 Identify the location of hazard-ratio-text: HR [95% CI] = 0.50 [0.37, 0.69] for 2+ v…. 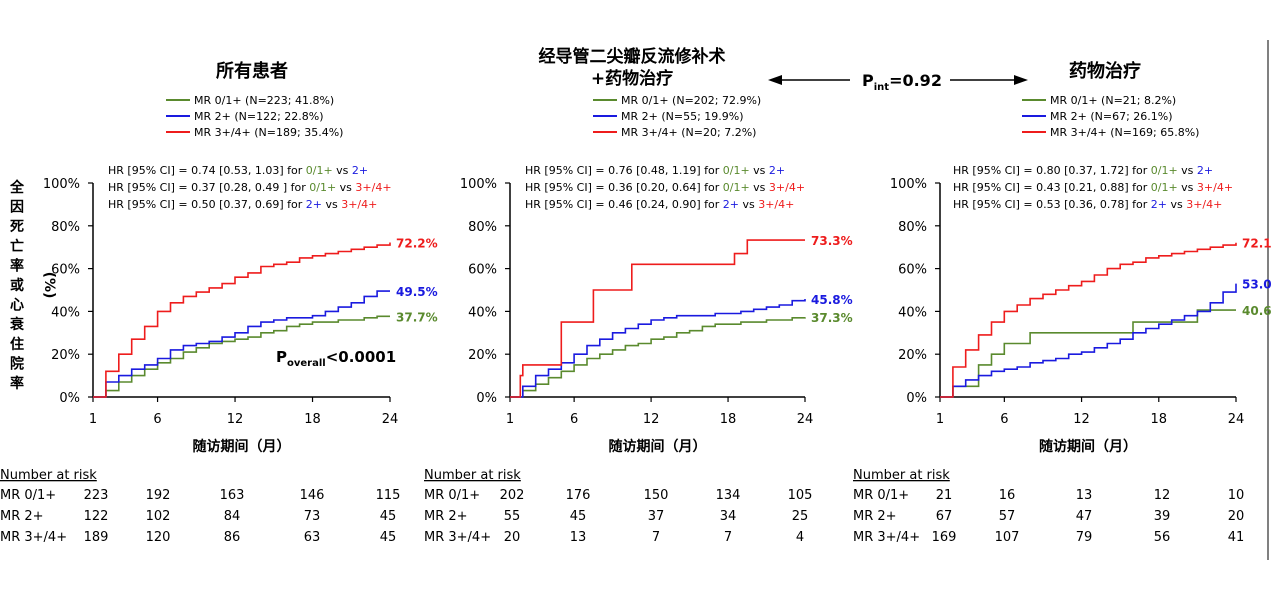
(242, 204).